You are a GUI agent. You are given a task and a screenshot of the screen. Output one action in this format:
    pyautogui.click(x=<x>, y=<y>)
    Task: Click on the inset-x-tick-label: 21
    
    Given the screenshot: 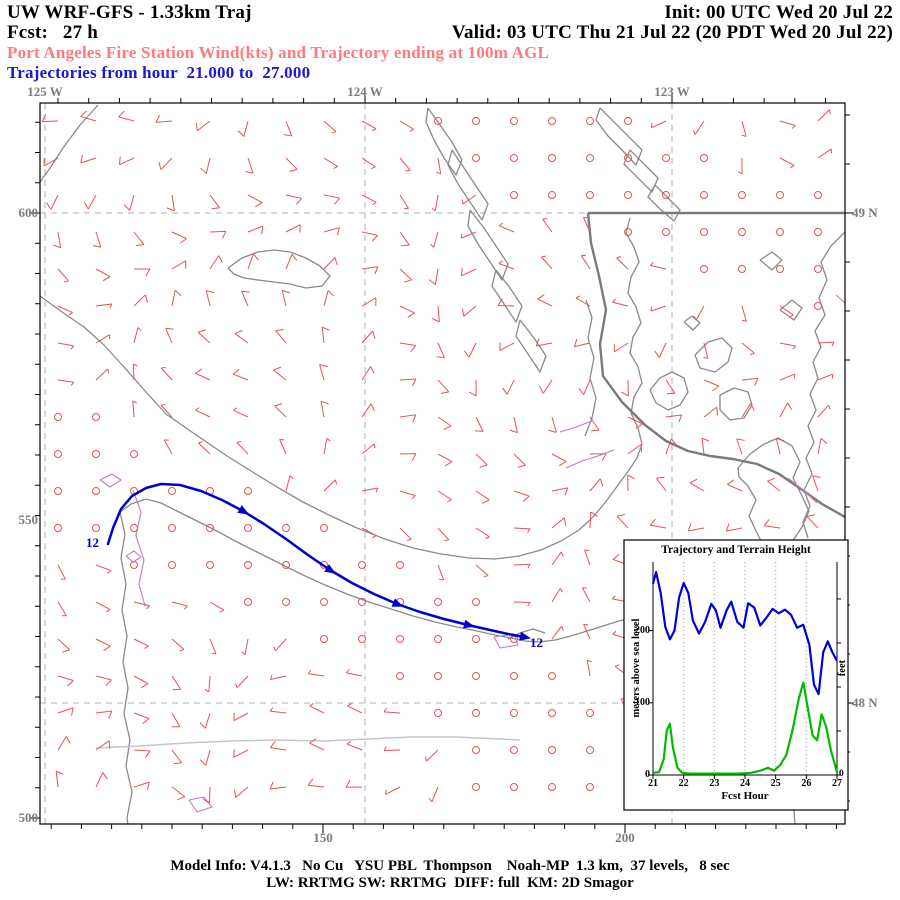 What is the action you would take?
    pyautogui.click(x=653, y=783)
    